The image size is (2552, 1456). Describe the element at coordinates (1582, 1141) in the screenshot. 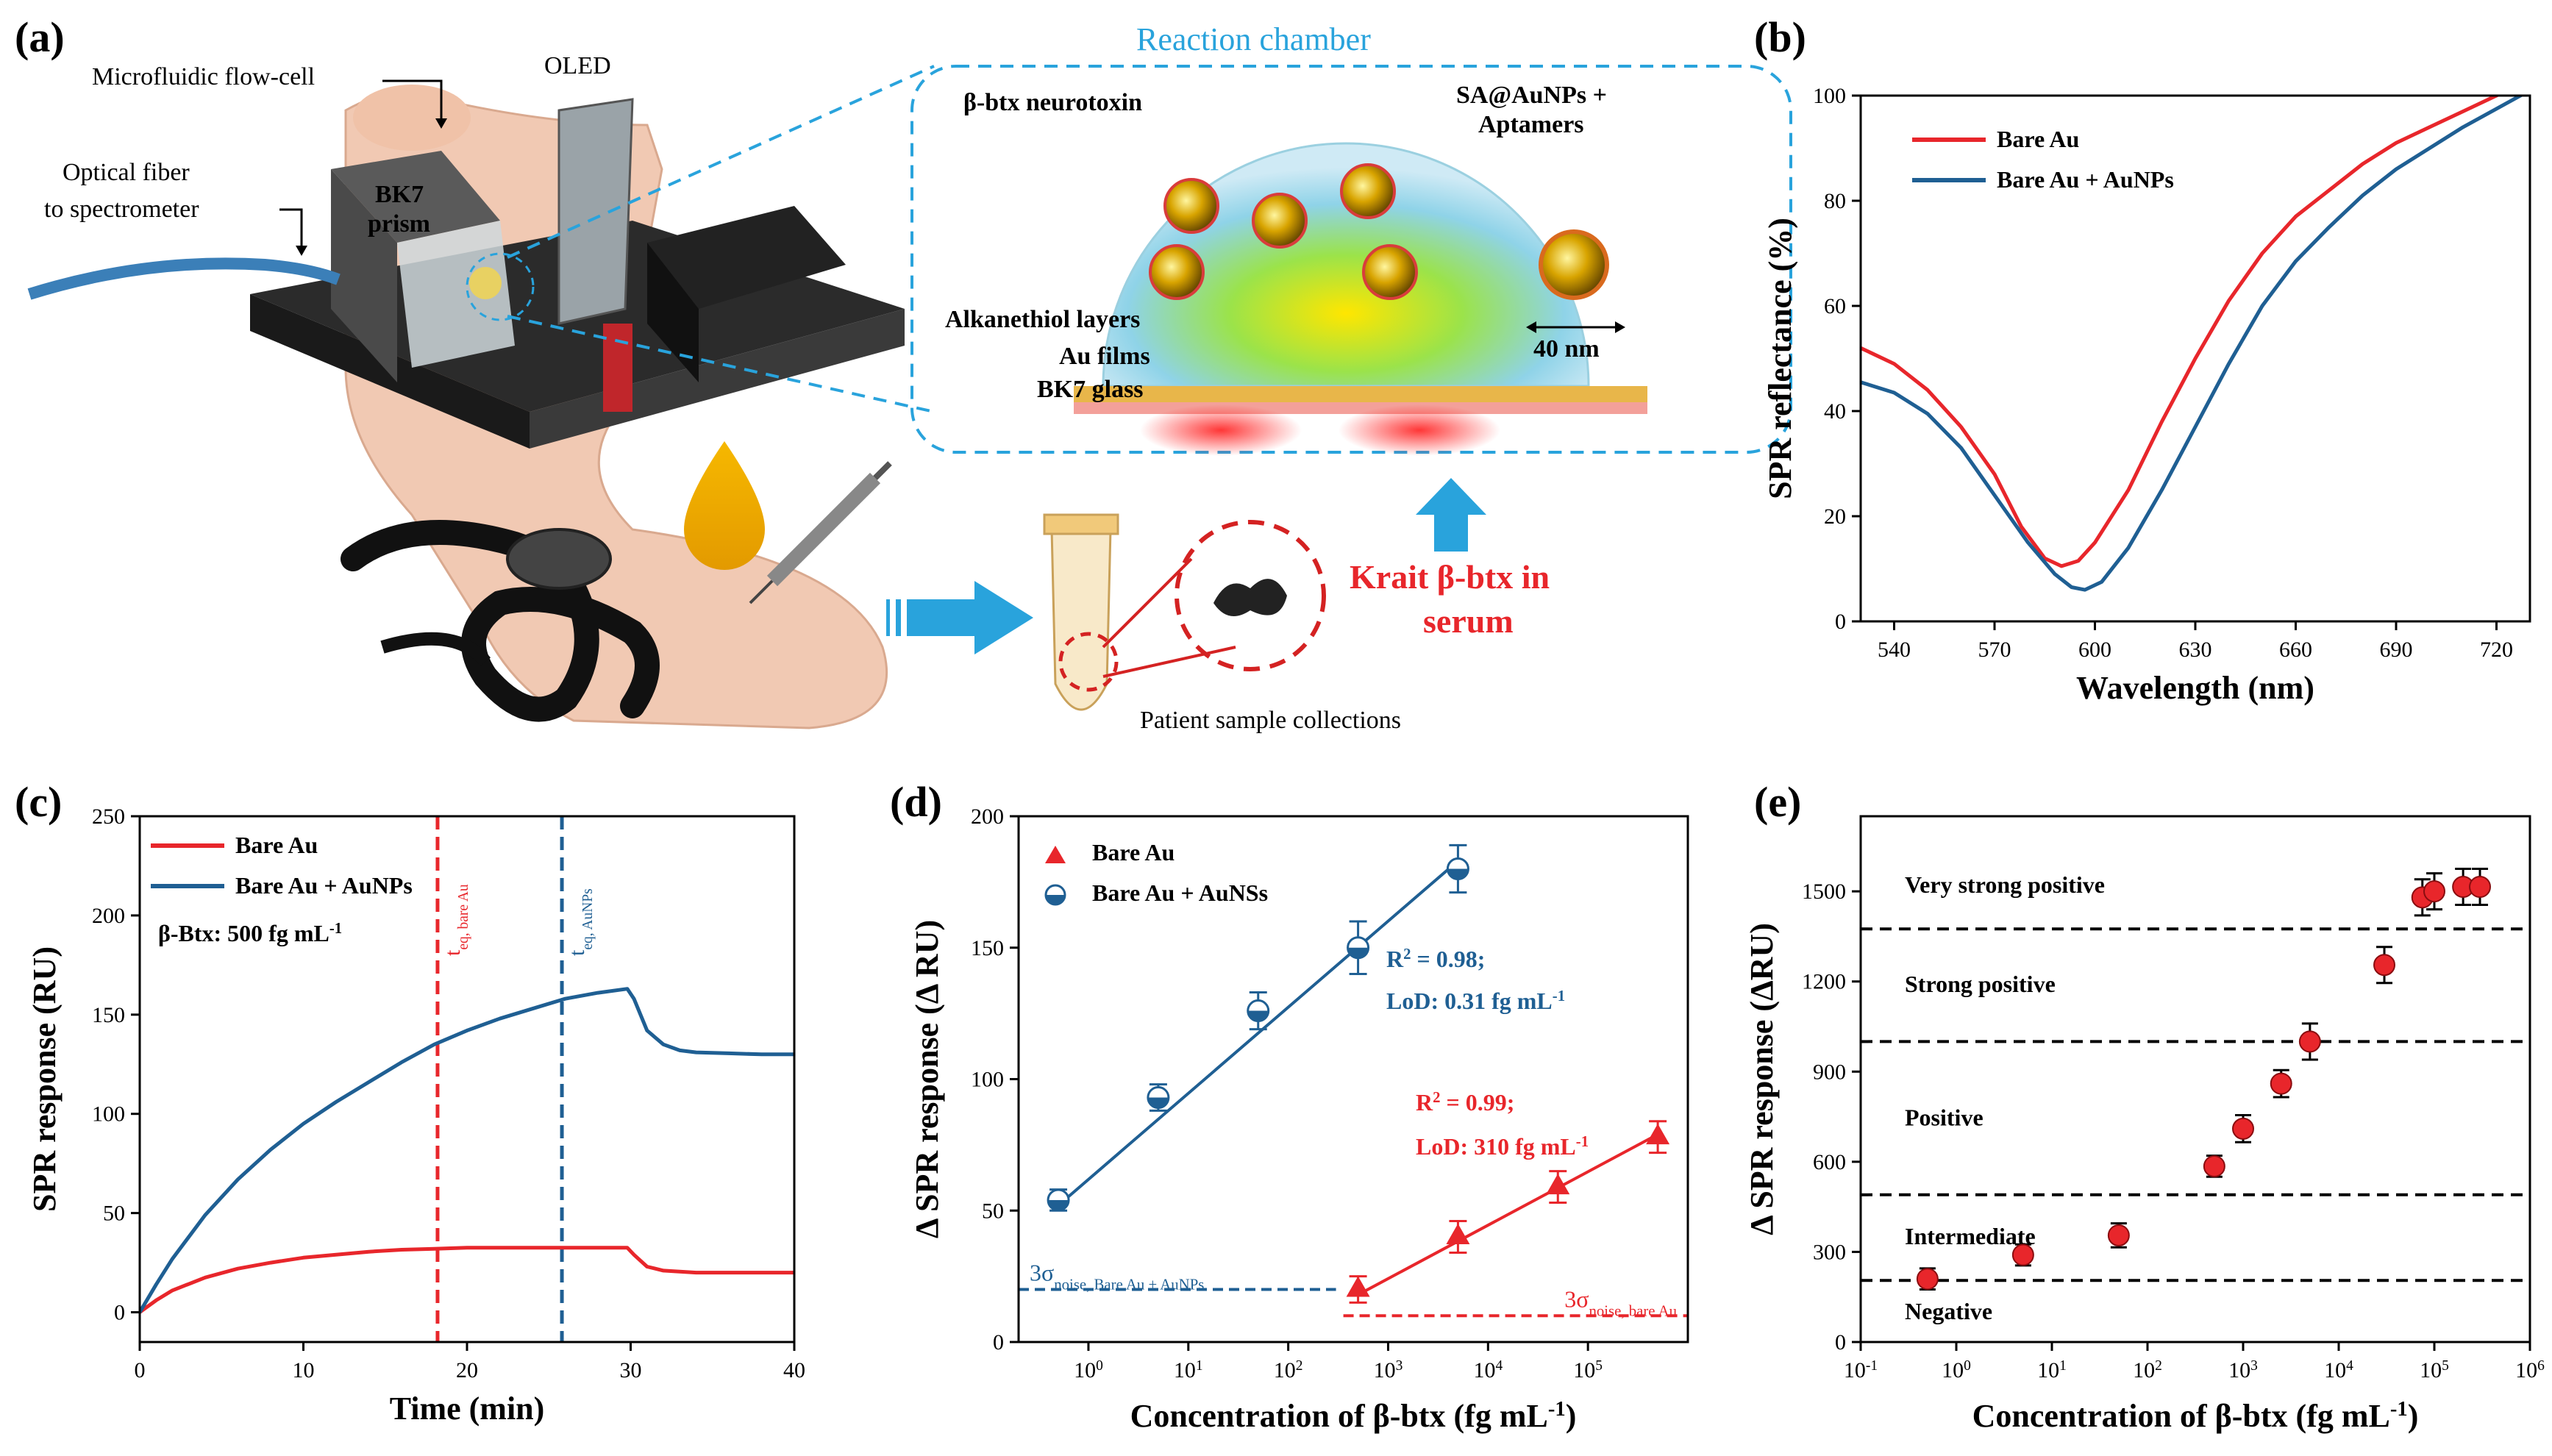

I see `fit-label-lod-part: -1` at that location.